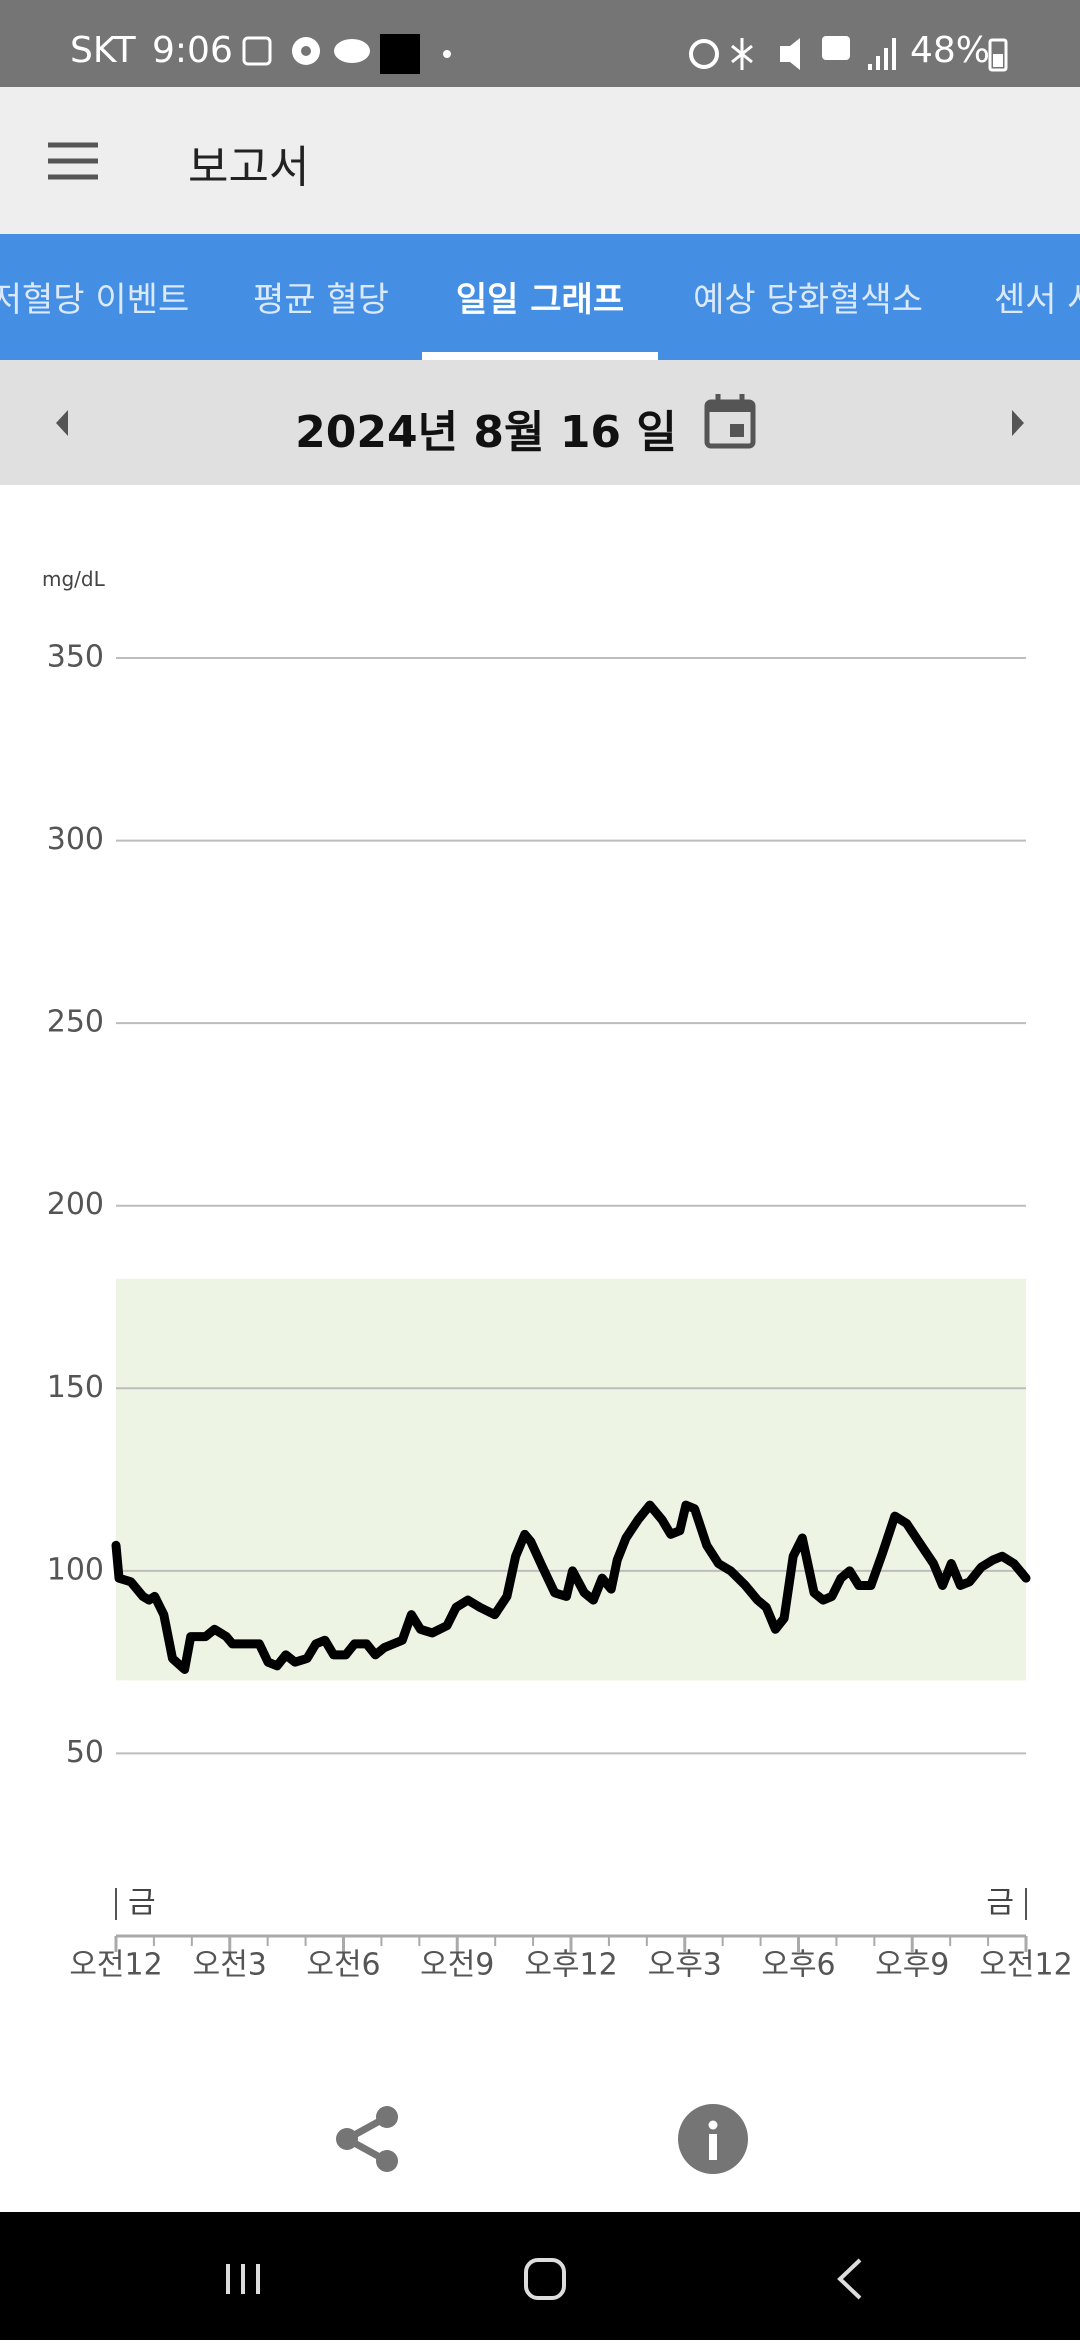  What do you see at coordinates (912, 1965) in the screenshot?
I see `x-tick-label: 오후9` at bounding box center [912, 1965].